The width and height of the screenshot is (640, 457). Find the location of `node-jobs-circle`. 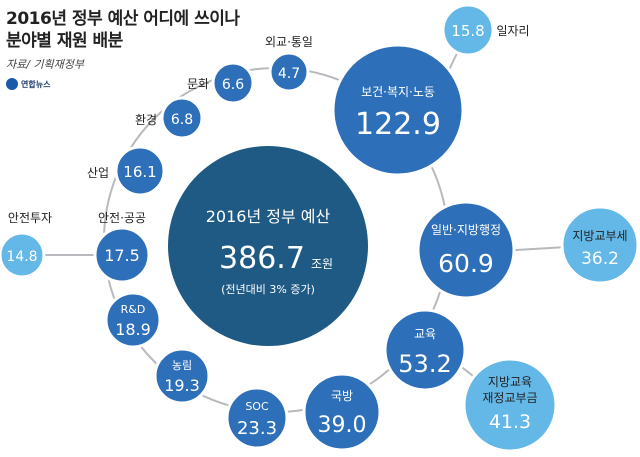

node-jobs-circle is located at coordinates (468, 30).